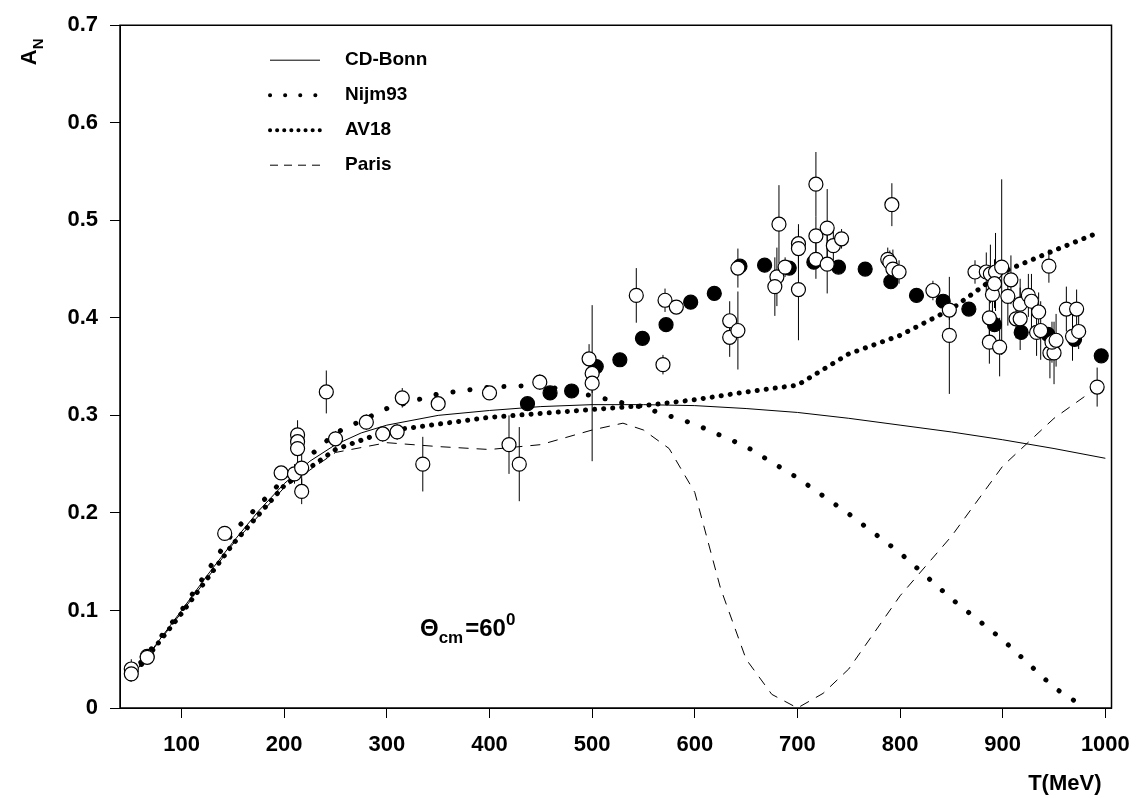 The height and width of the screenshot is (798, 1144). Describe the element at coordinates (284, 744) in the screenshot. I see `x-tick-label: 200` at that location.